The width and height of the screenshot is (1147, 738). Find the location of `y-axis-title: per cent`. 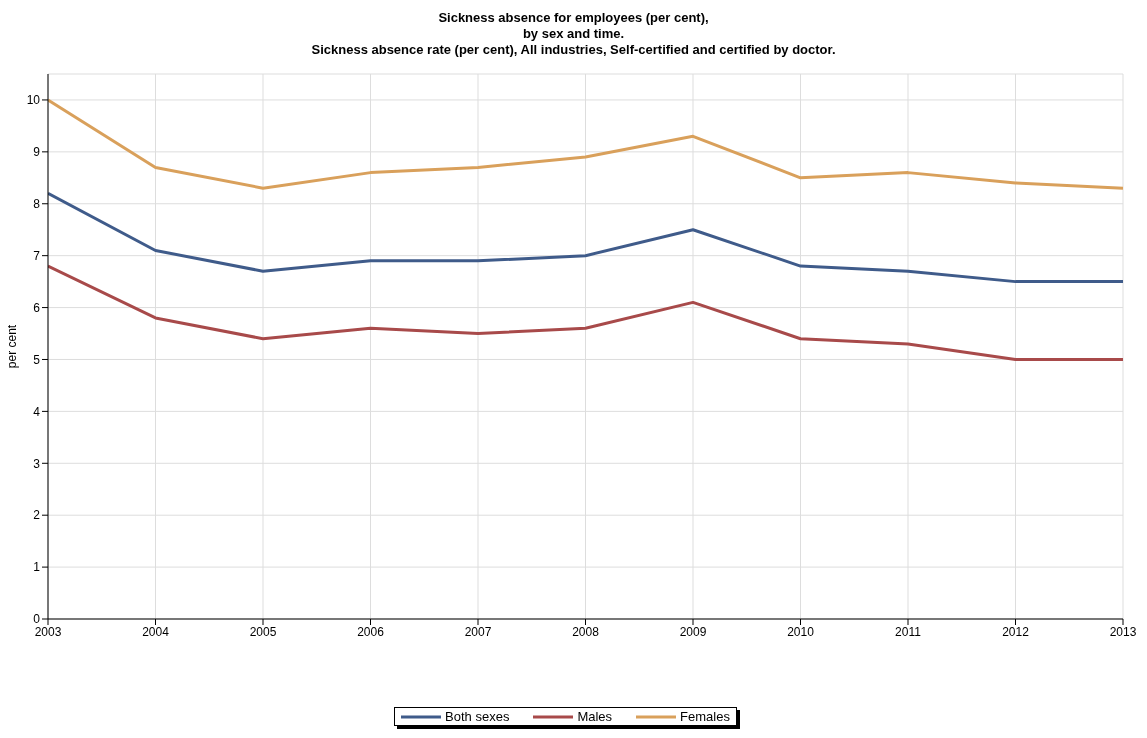

y-axis-title: per cent is located at coordinates (12, 346).